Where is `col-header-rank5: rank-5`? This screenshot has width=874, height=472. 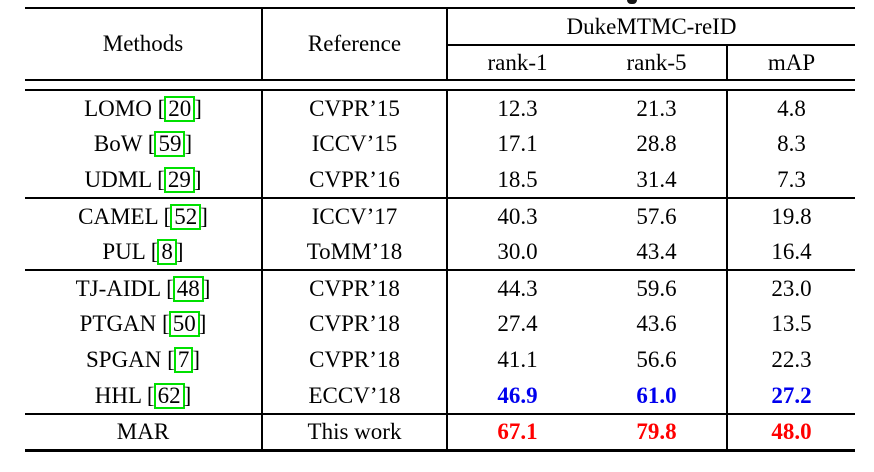 col-header-rank5: rank-5 is located at coordinates (657, 63).